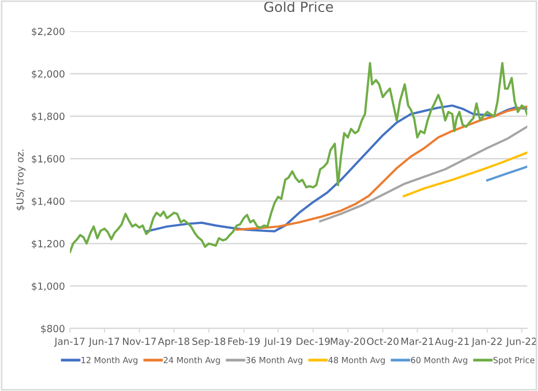 The height and width of the screenshot is (391, 538). Describe the element at coordinates (278, 342) in the screenshot. I see `x-tick-label: Jul-19` at that location.